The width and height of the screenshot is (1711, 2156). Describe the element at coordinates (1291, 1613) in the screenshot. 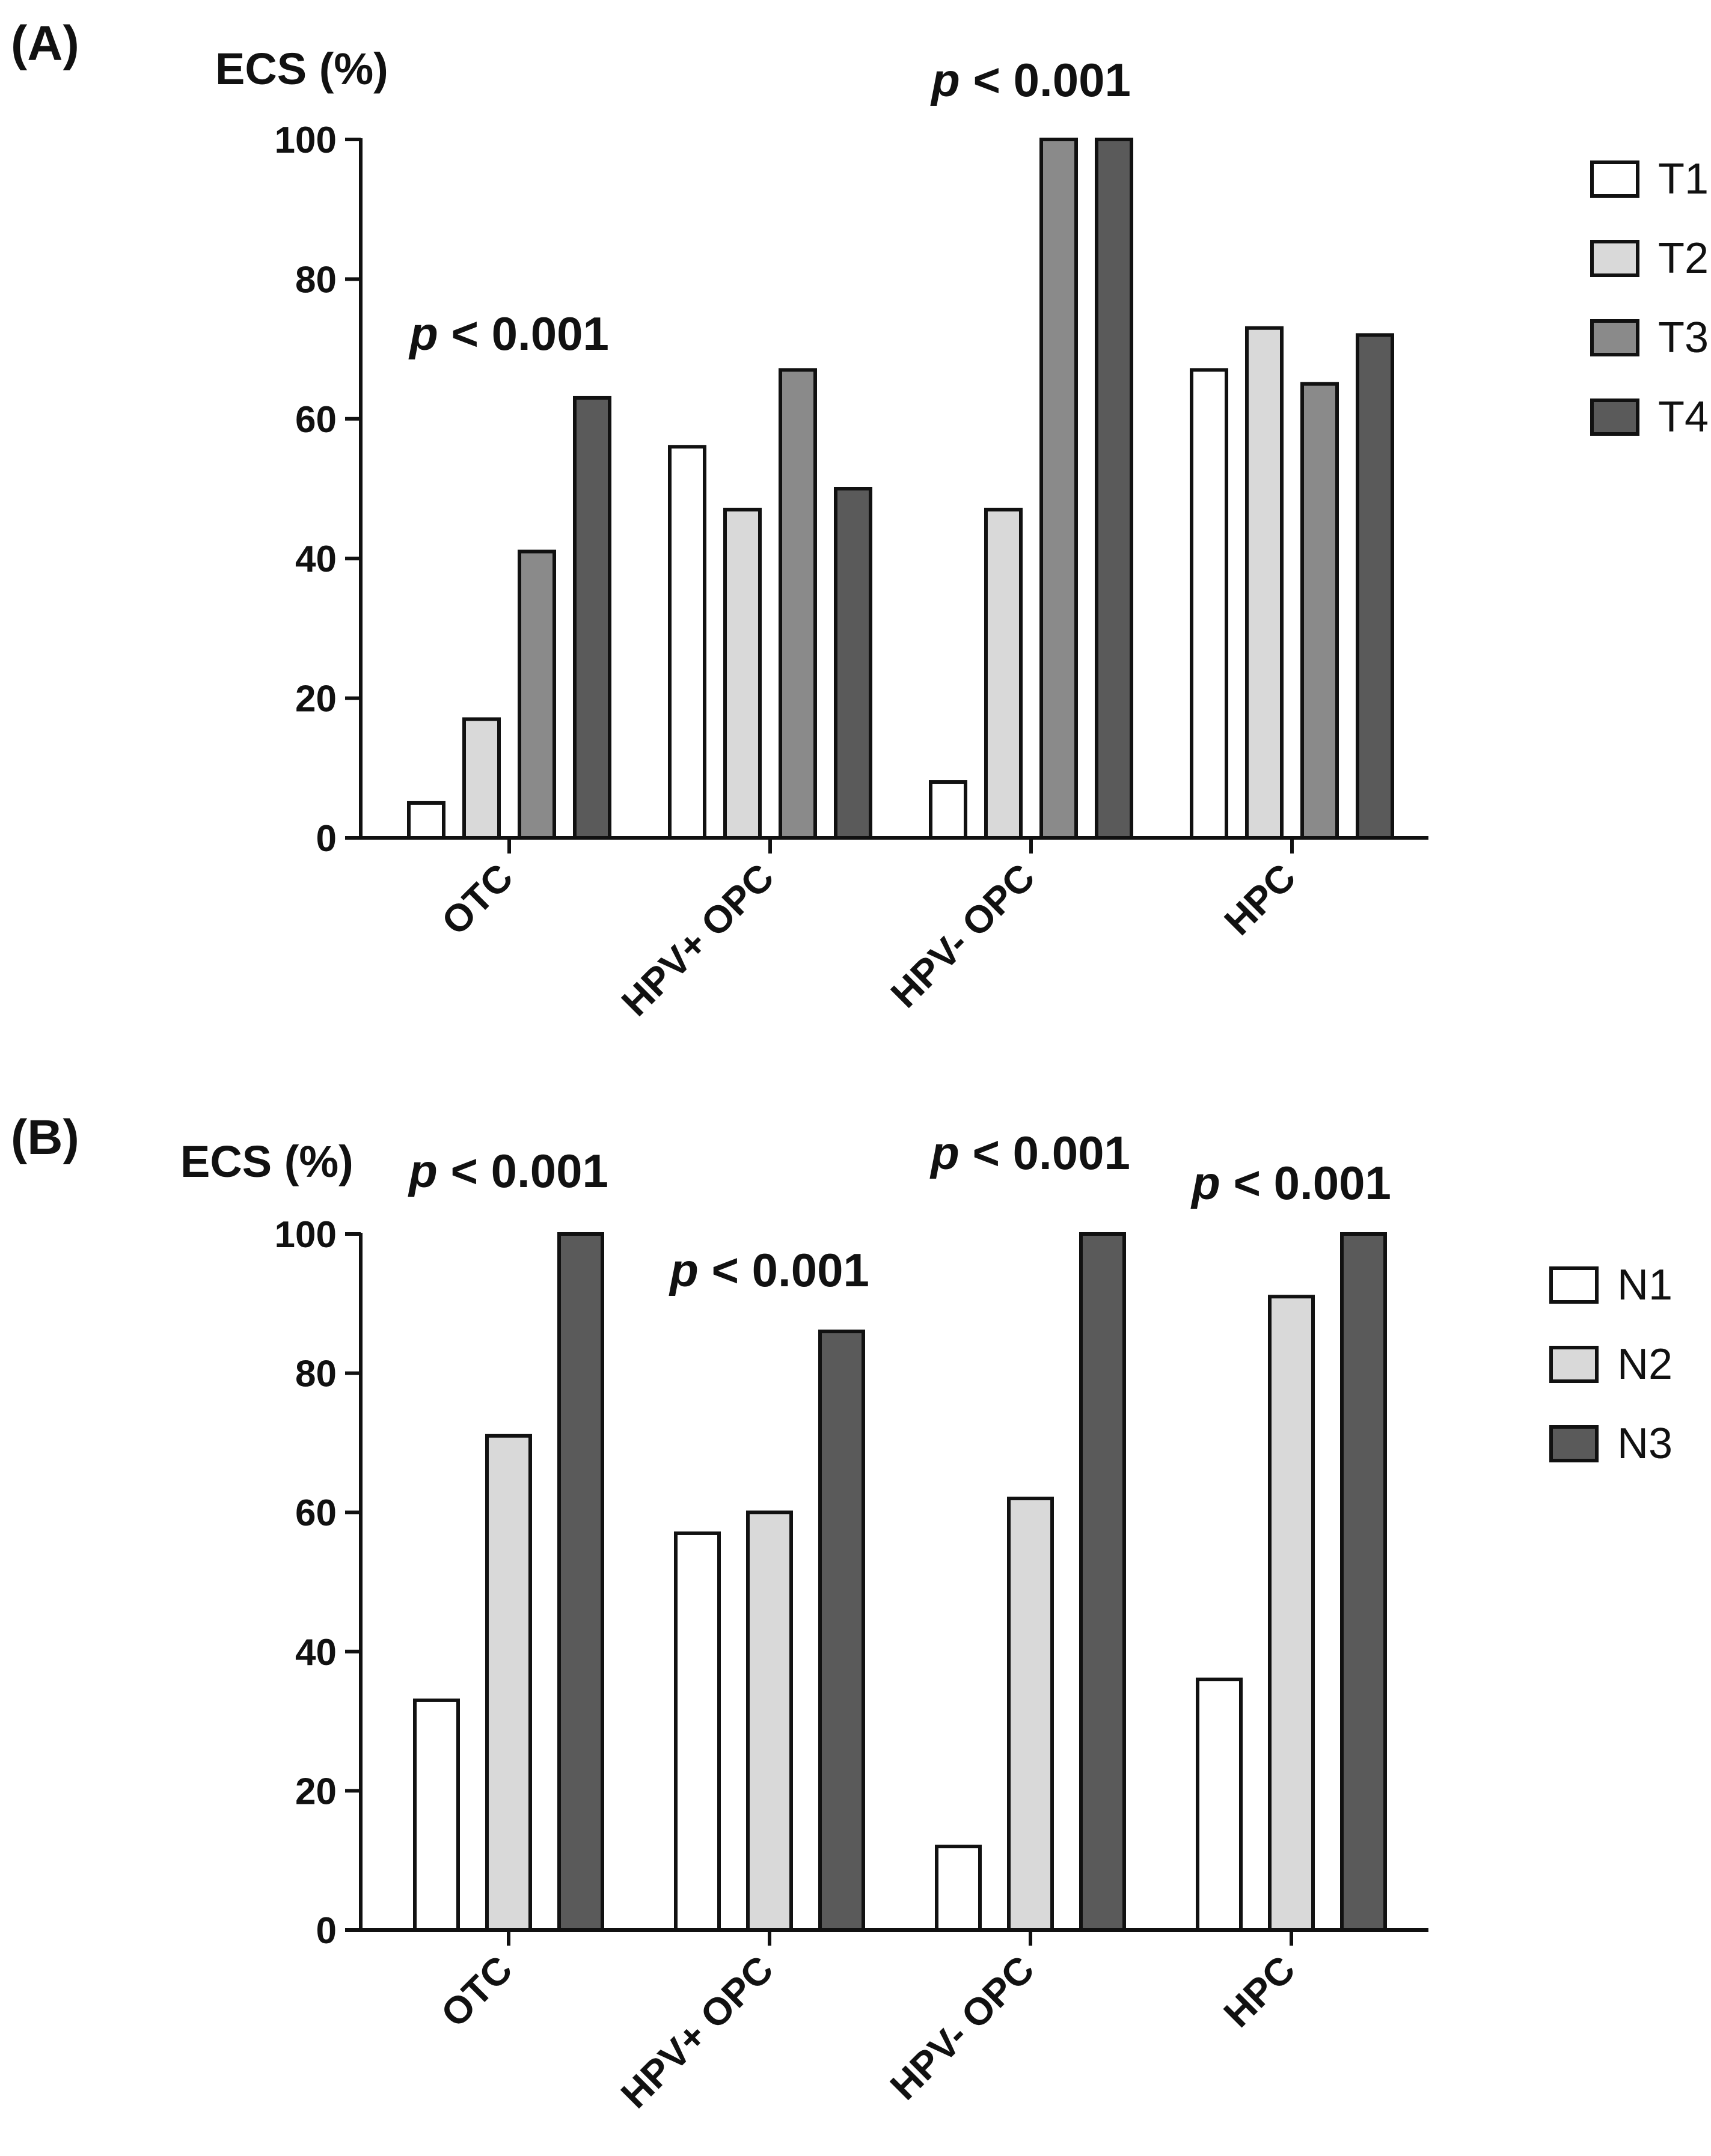

I see `panel-b-bar-hpc-n2` at that location.